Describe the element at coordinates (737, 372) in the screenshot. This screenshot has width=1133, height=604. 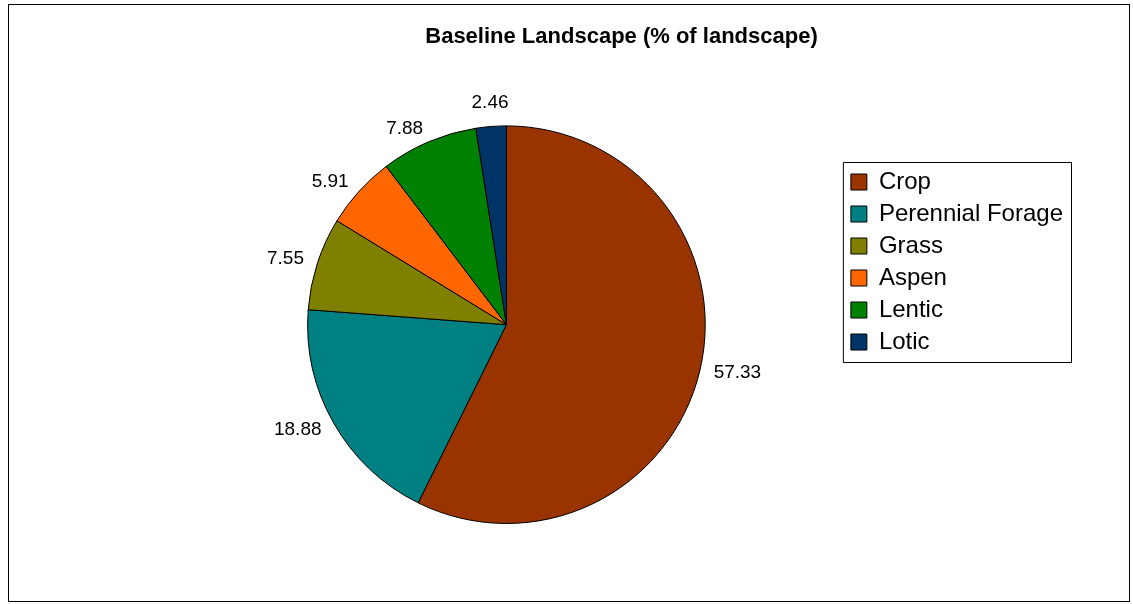
I see `data-label: 57.33` at that location.